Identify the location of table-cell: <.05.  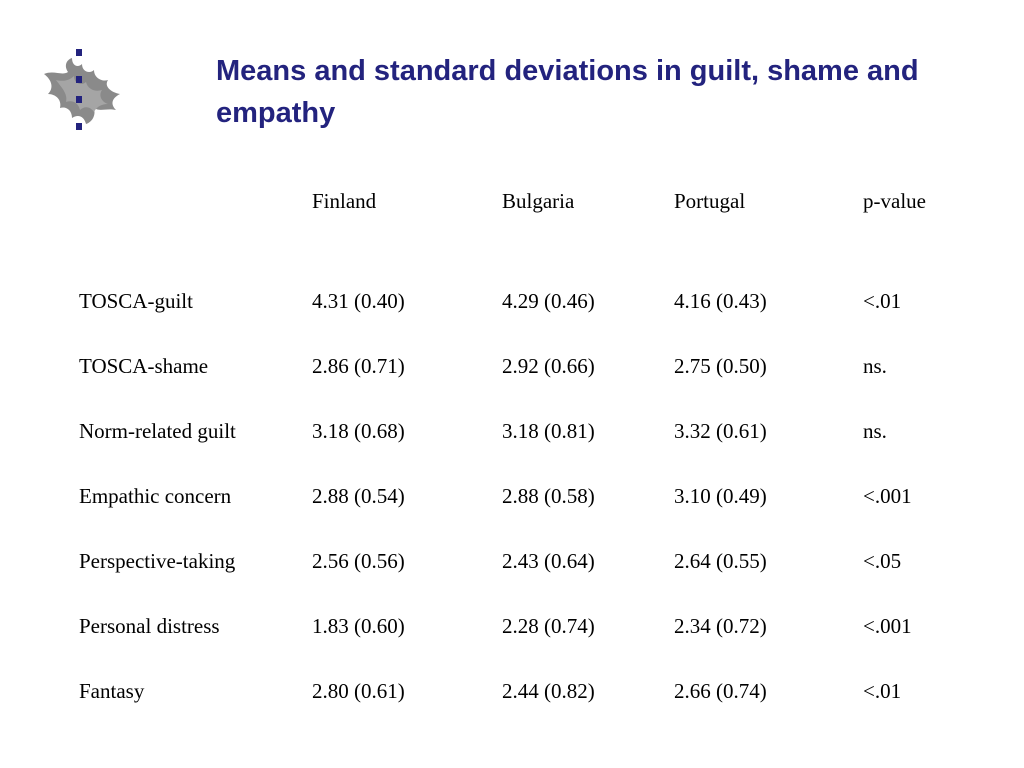
(882, 561).